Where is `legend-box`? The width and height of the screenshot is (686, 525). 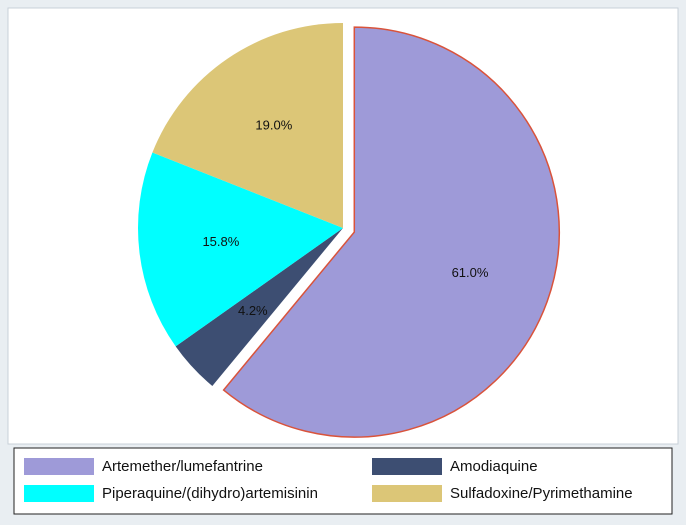 legend-box is located at coordinates (343, 481).